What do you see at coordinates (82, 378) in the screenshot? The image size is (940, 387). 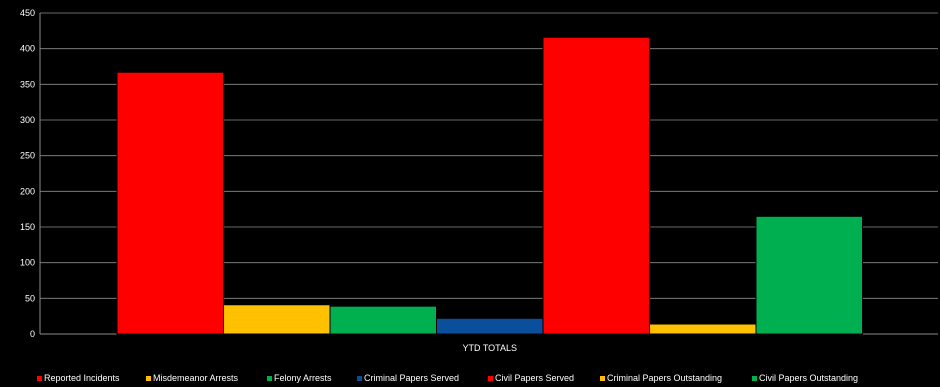 I see `legend-label: Reported Incidents` at bounding box center [82, 378].